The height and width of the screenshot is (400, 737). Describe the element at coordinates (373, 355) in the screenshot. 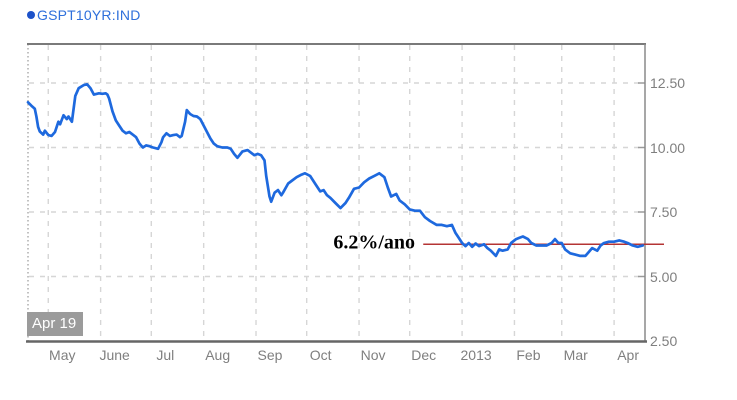

I see `x-axis-label: Nov` at that location.